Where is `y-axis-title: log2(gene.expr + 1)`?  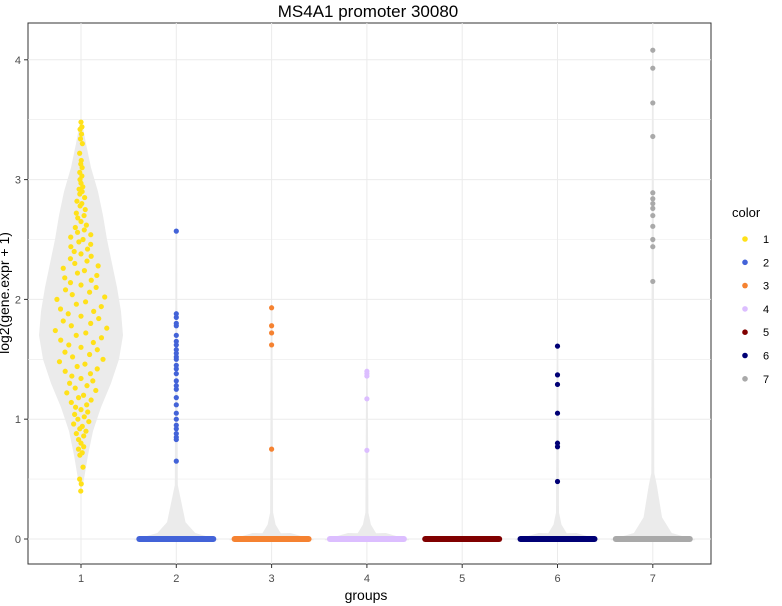 y-axis-title: log2(gene.expr + 1) is located at coordinates (6, 293).